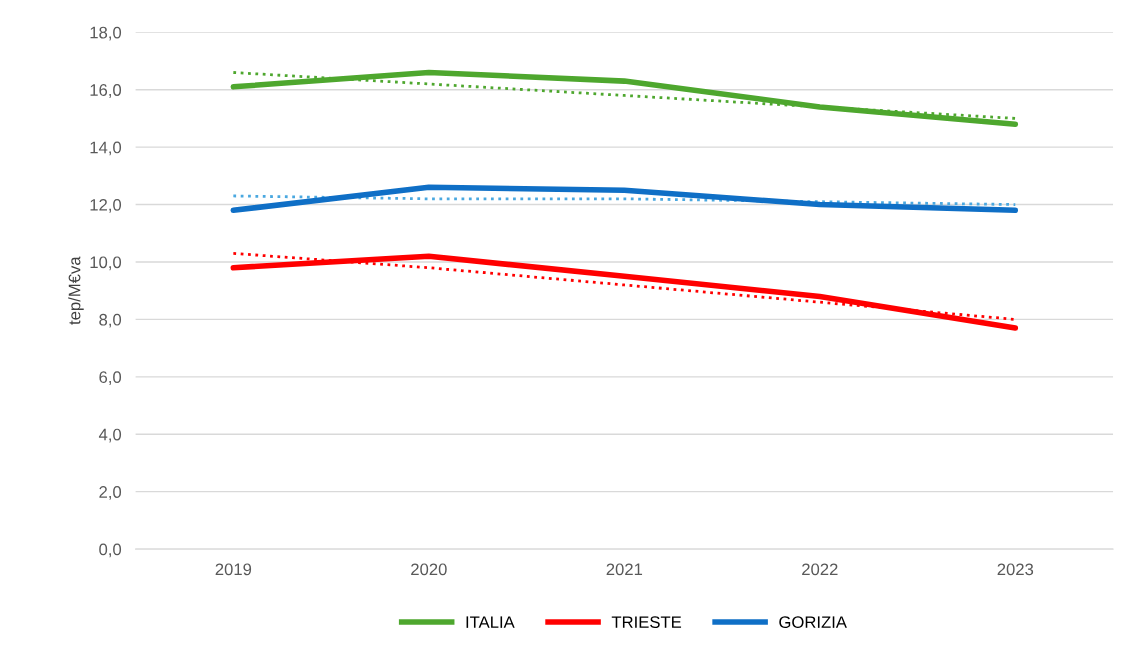 This screenshot has width=1130, height=646. What do you see at coordinates (490, 622) in the screenshot?
I see `legend-label: ITALIA` at bounding box center [490, 622].